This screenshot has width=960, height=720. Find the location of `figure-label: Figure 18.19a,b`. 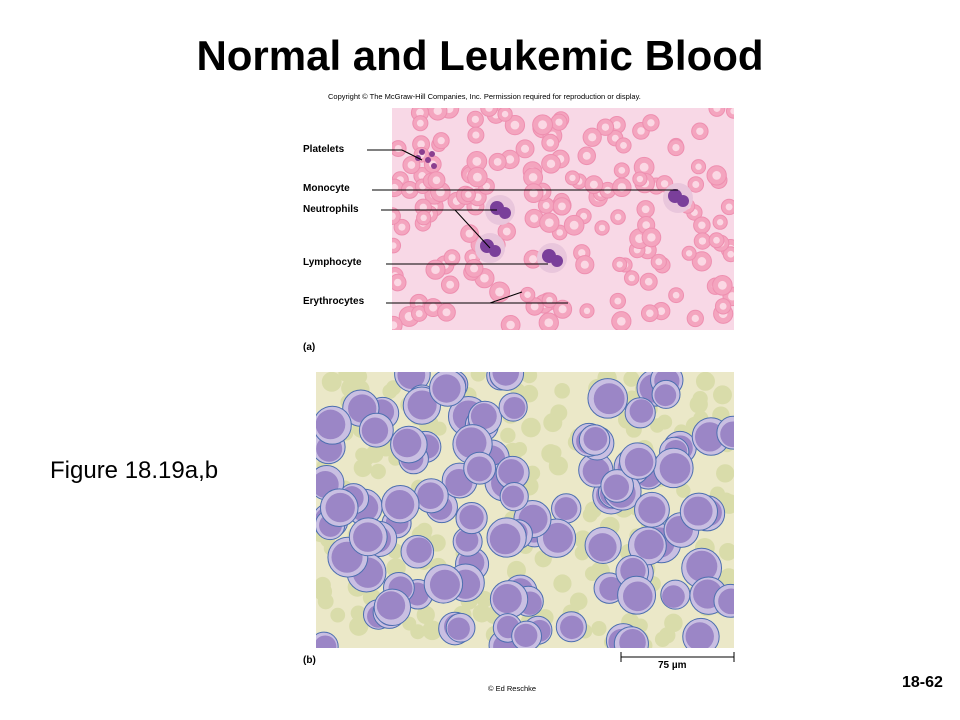

figure-label: Figure 18.19a,b is located at coordinates (134, 470).